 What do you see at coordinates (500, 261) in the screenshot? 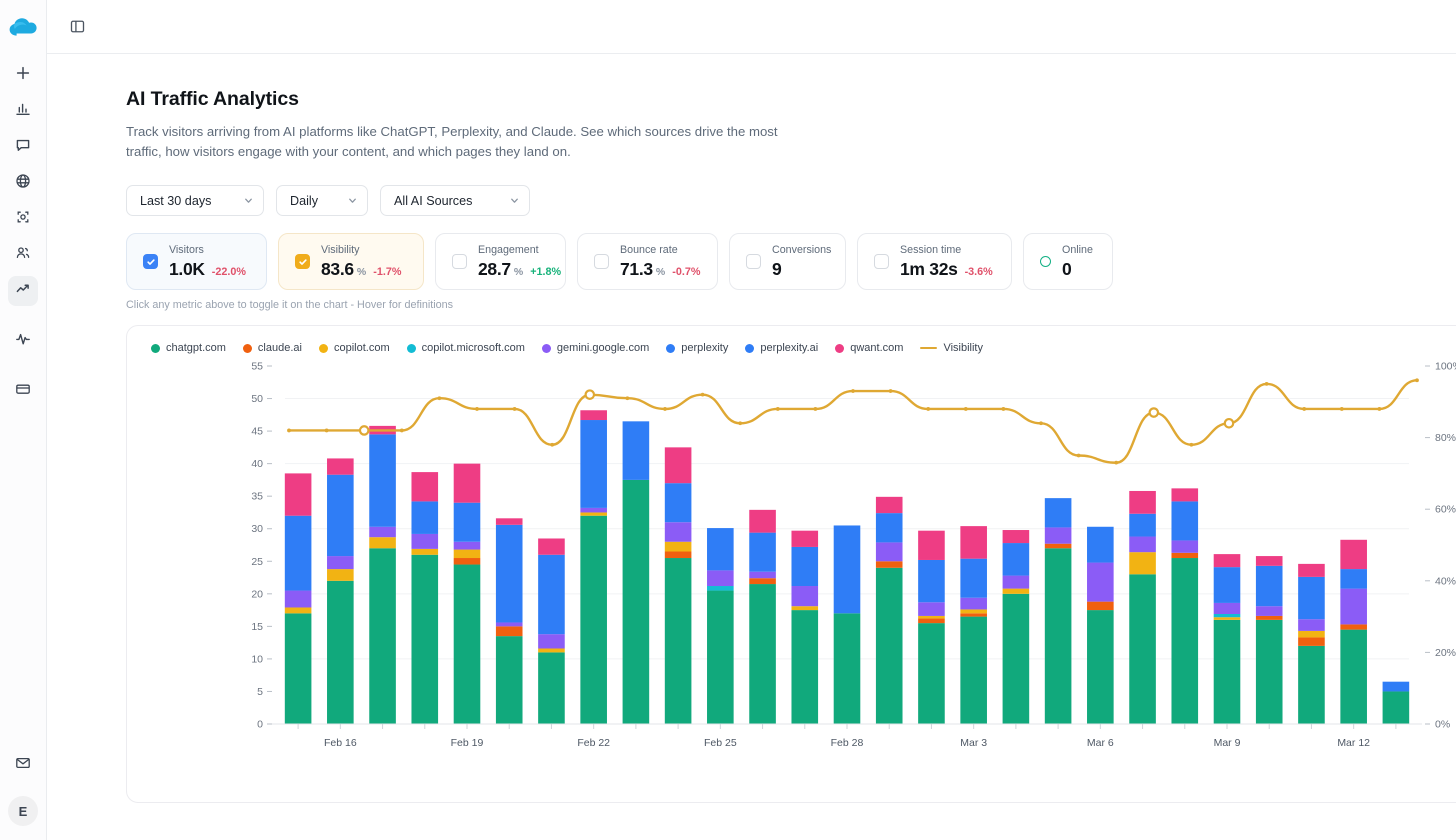
I see `metric-card-engagement: Engagement 28.7% +1.8%` at bounding box center [500, 261].